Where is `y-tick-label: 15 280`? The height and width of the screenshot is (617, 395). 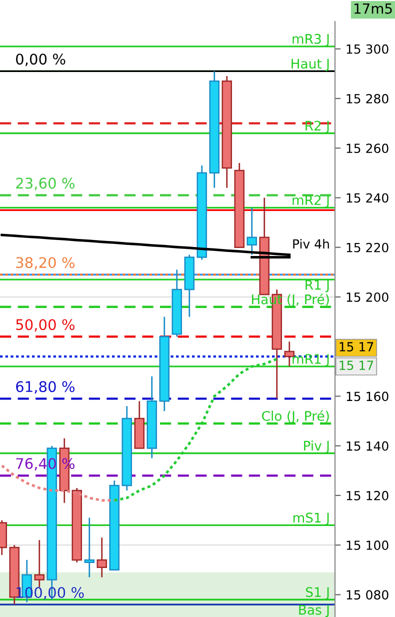
y-tick-label: 15 280 is located at coordinates (367, 99).